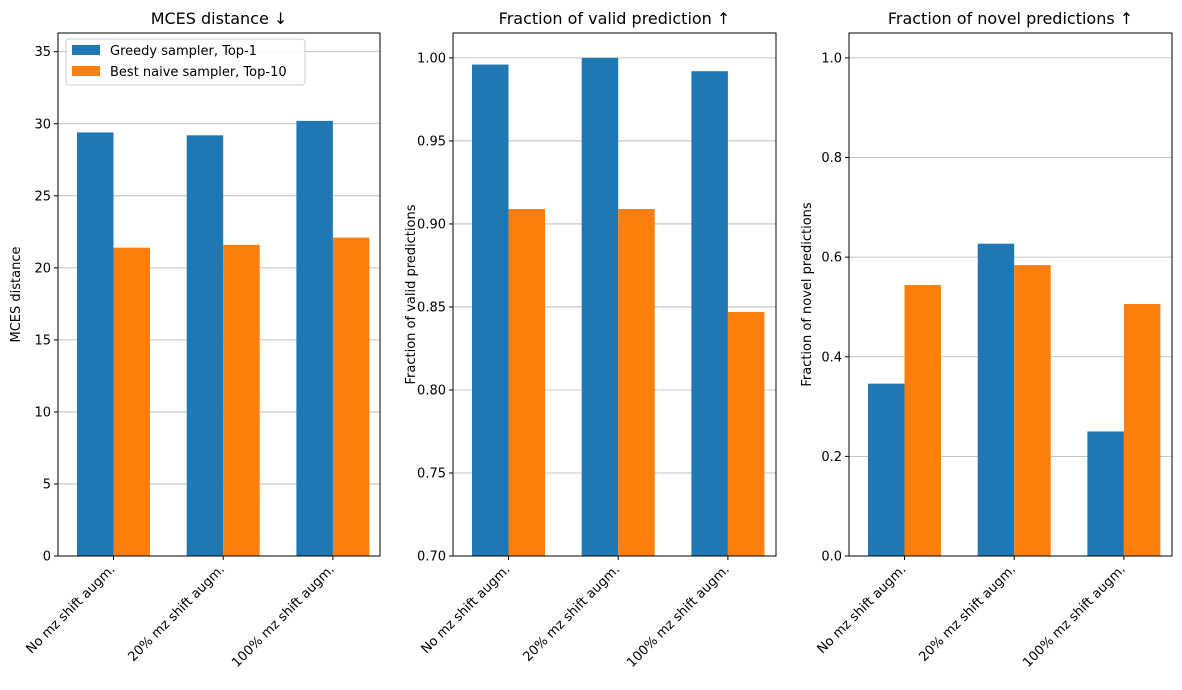 This screenshot has width=1182, height=690. I want to click on y-axis-label: Fraction of valid predictions, so click(411, 294).